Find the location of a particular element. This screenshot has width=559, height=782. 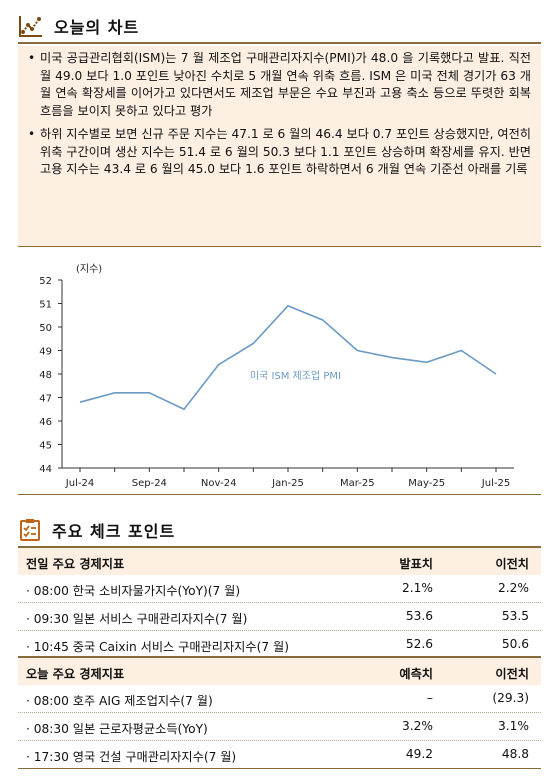

indicator-previous: 53.5 is located at coordinates (515, 616).